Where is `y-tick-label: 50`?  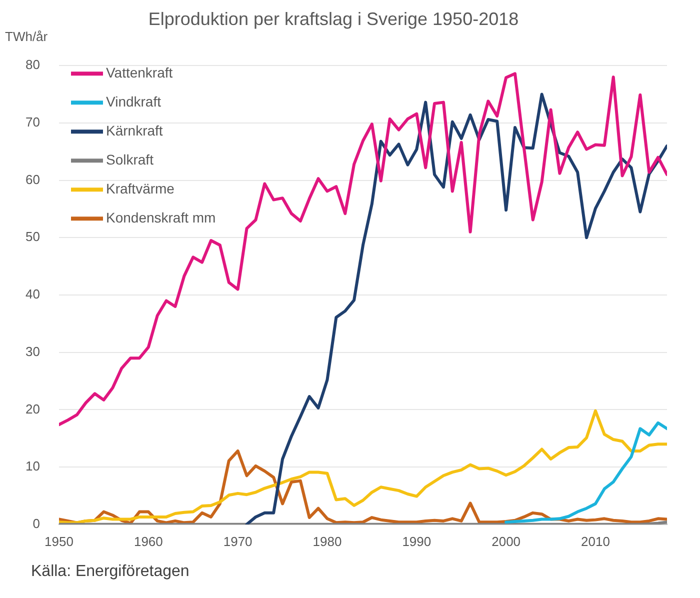 y-tick-label: 50 is located at coordinates (33, 236).